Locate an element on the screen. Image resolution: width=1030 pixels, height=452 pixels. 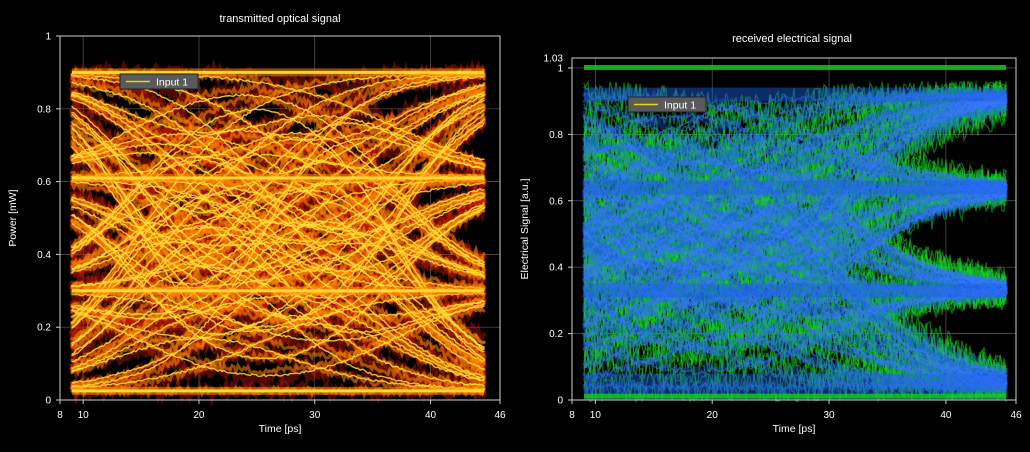
x-axis-label: Time [ps] is located at coordinates (280, 429).